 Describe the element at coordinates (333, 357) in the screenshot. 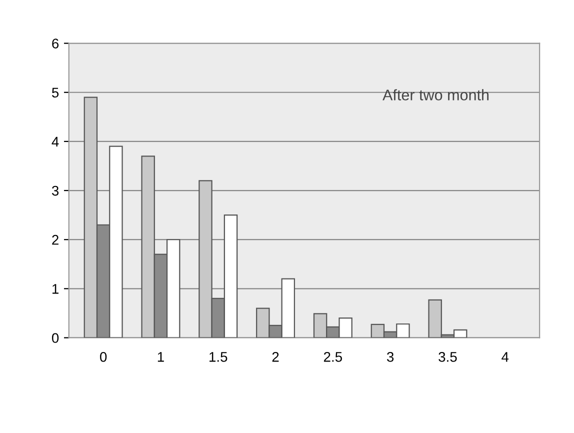

I see `x-tick-label: 2.5` at that location.